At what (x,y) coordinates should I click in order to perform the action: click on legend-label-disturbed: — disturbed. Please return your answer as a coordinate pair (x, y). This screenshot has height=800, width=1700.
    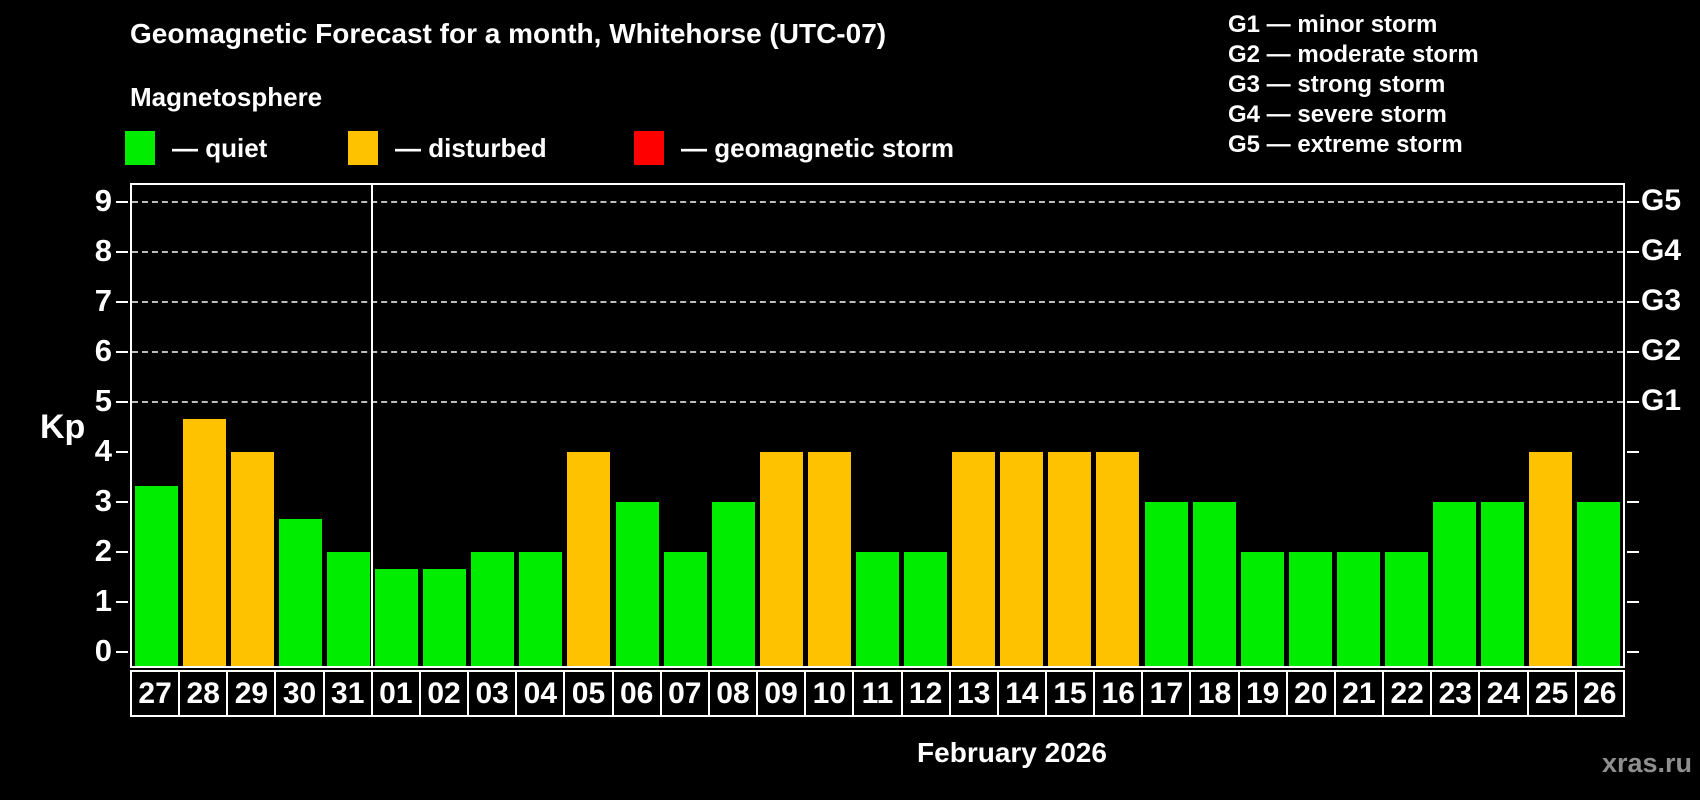
    Looking at the image, I should click on (471, 147).